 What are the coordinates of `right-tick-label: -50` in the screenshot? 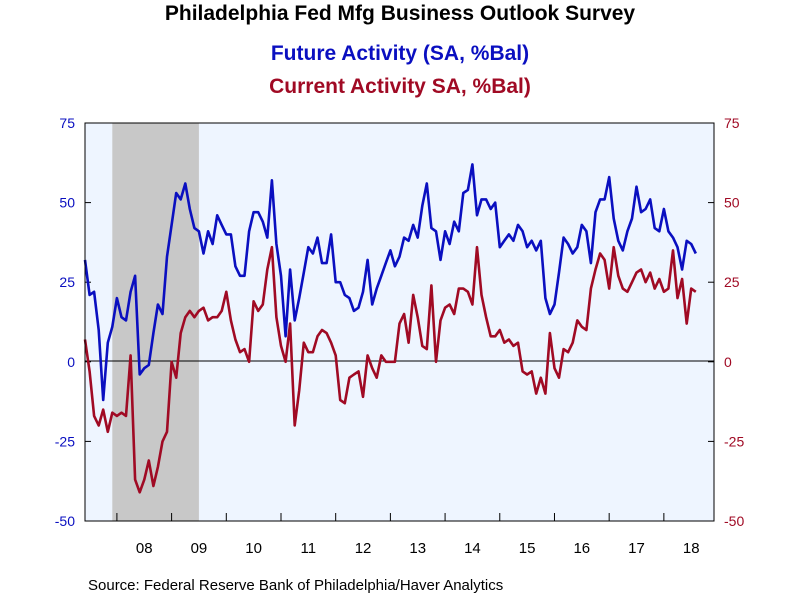 It's located at (734, 521).